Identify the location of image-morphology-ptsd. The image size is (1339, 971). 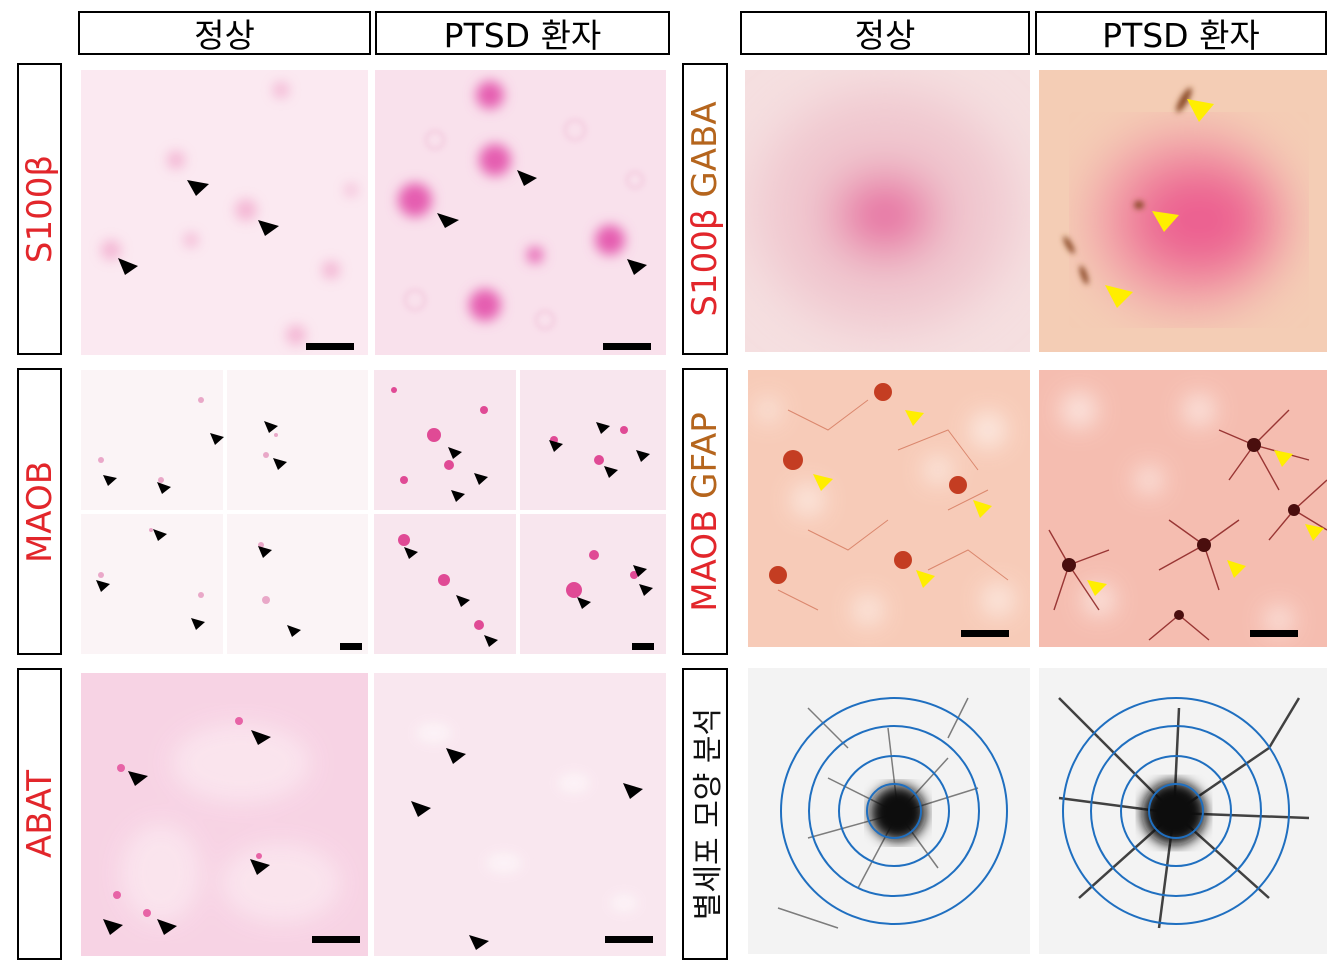
(1183, 811).